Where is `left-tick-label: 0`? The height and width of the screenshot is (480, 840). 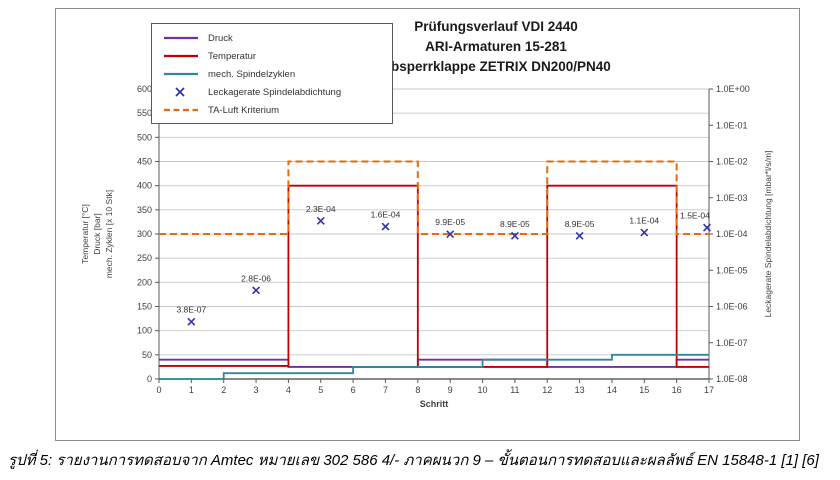
left-tick-label: 0 is located at coordinates (149, 379).